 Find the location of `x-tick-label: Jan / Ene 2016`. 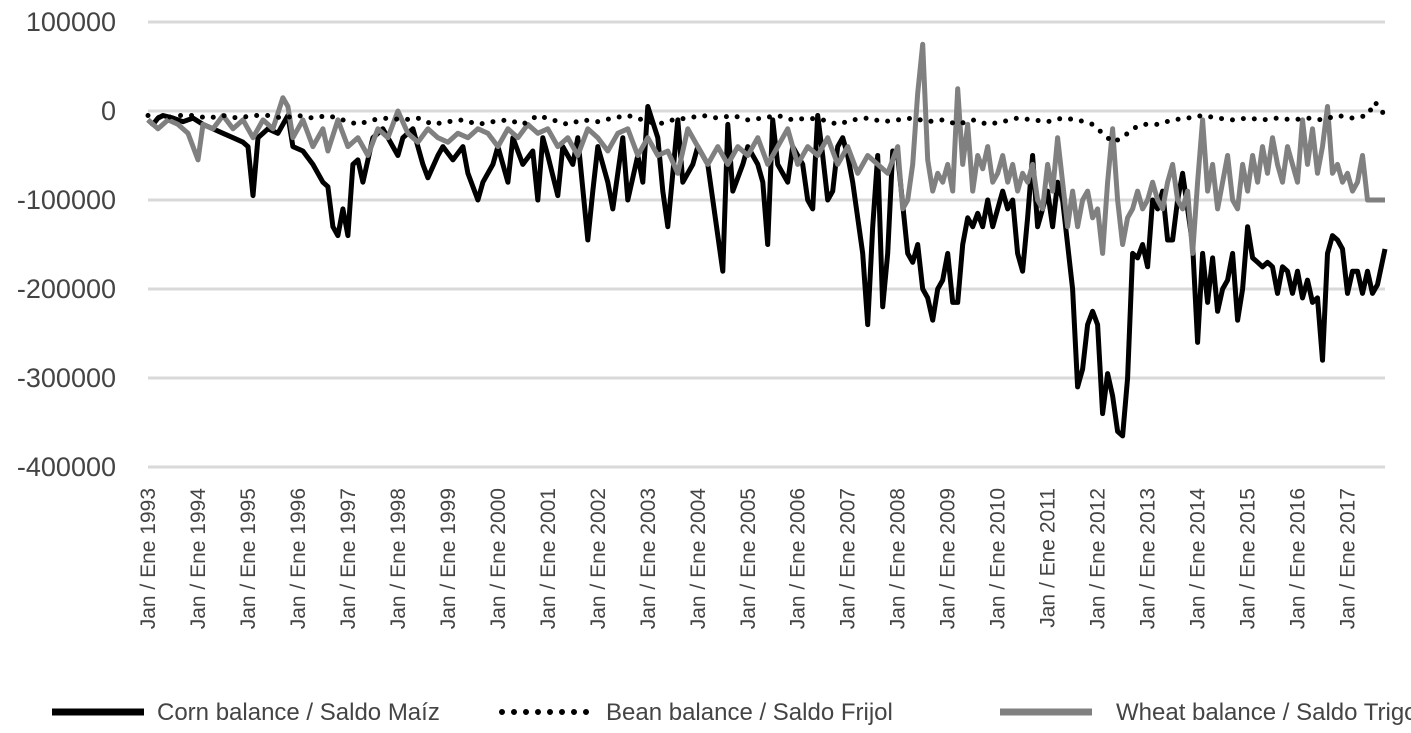

x-tick-label: Jan / Ene 2016 is located at coordinates (1298, 558).